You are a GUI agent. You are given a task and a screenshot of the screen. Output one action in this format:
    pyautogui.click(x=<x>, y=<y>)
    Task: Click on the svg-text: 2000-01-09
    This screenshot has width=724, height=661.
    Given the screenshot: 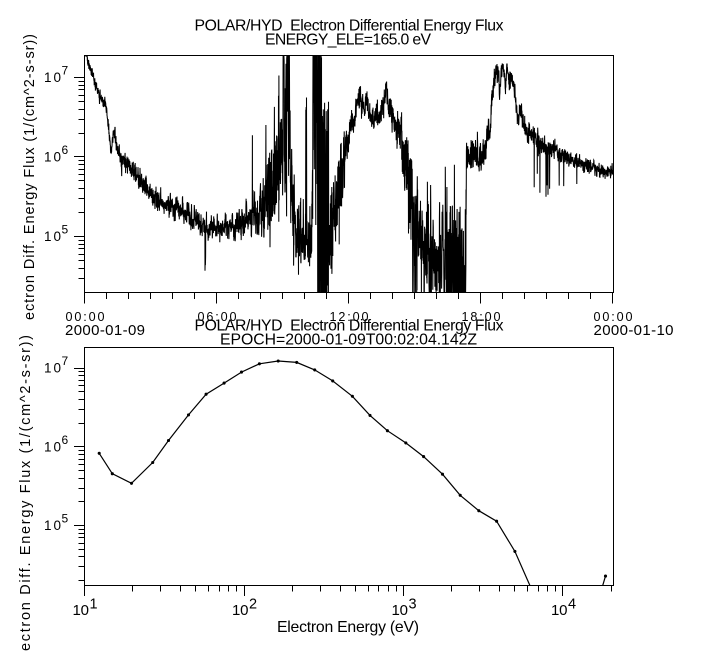 What is the action you would take?
    pyautogui.click(x=105, y=330)
    